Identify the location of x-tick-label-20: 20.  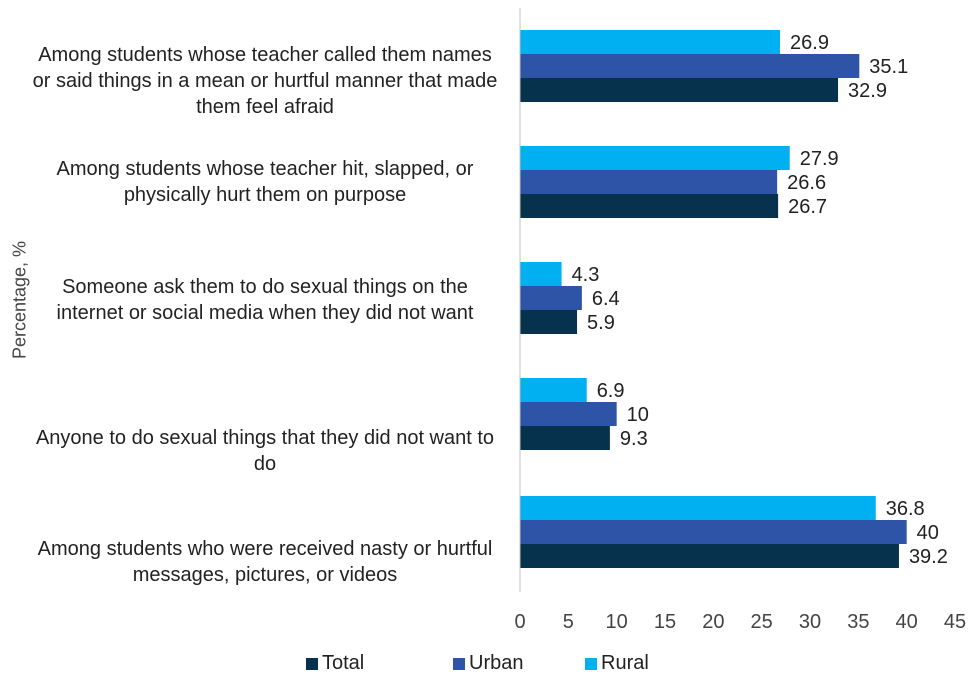
(713, 622).